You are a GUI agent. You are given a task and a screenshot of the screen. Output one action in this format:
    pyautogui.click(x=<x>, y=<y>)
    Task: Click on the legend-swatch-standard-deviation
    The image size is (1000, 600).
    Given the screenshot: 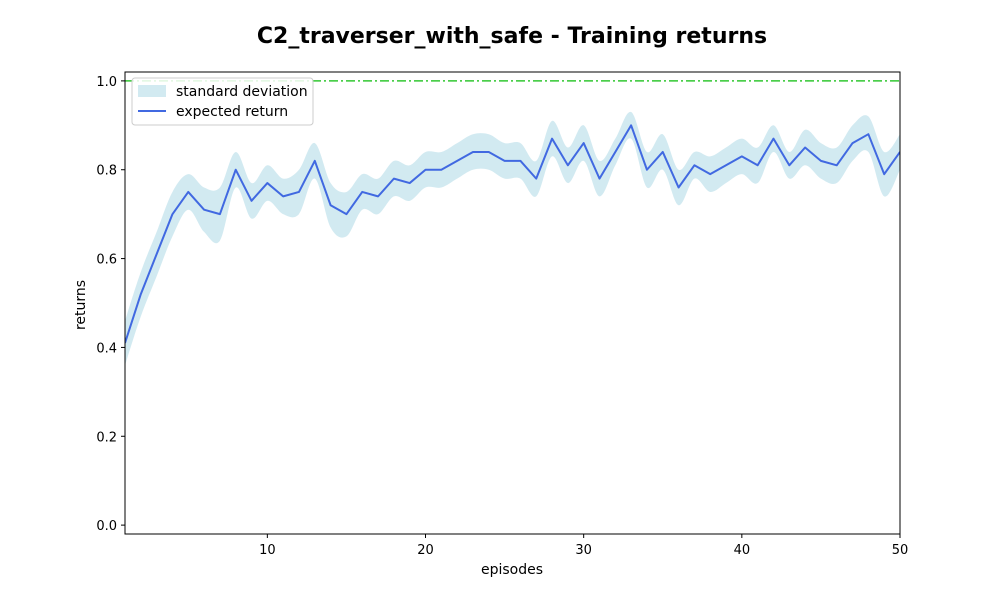 What is the action you would take?
    pyautogui.click(x=152, y=91)
    